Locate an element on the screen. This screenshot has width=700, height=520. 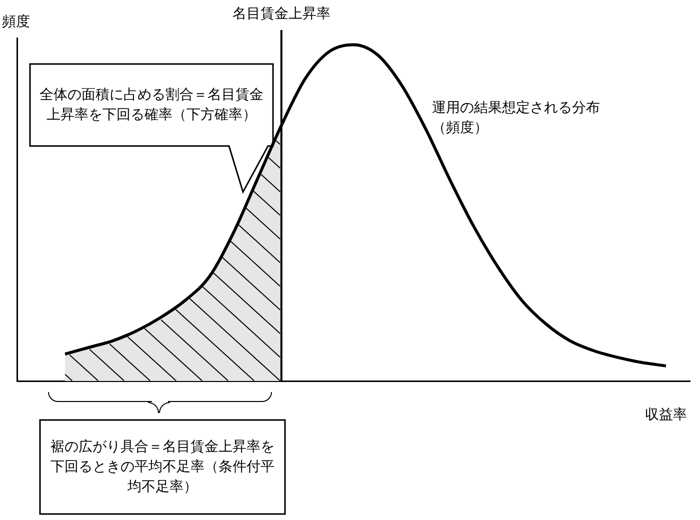
annotation: 運用の結果想定される分布（頻度） is located at coordinates (516, 118).